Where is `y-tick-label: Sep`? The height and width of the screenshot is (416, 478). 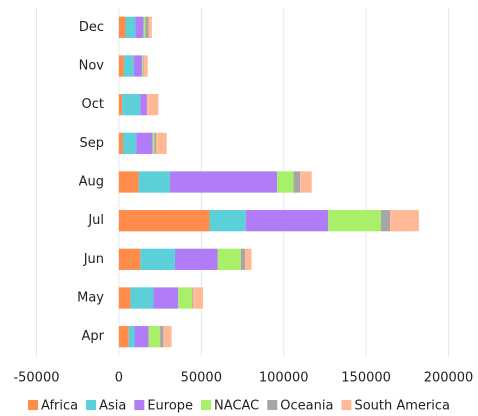
y-tick-label: Sep is located at coordinates (91, 143).